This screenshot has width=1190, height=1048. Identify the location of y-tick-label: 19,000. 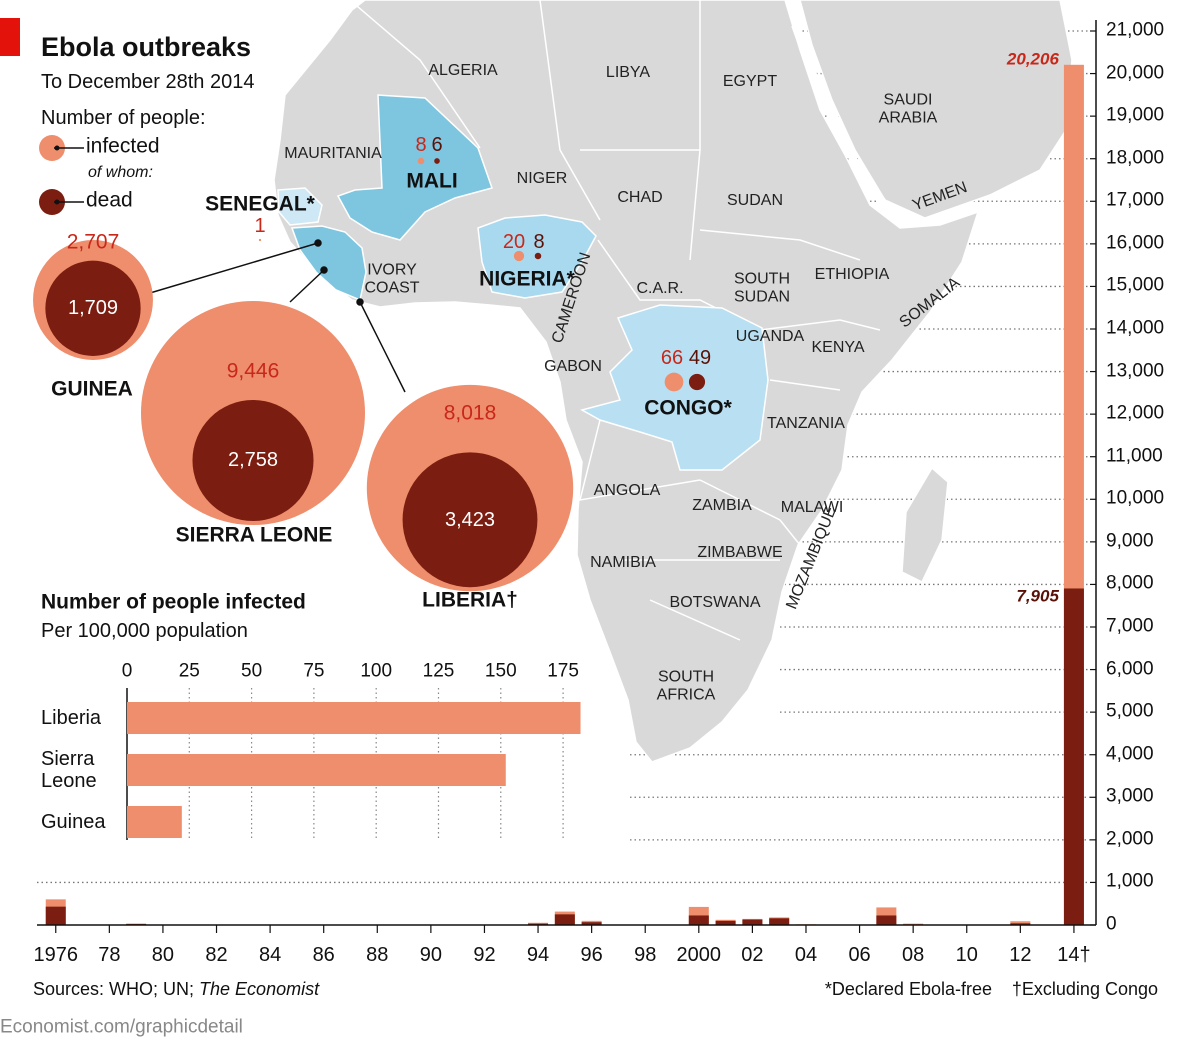
(1135, 115).